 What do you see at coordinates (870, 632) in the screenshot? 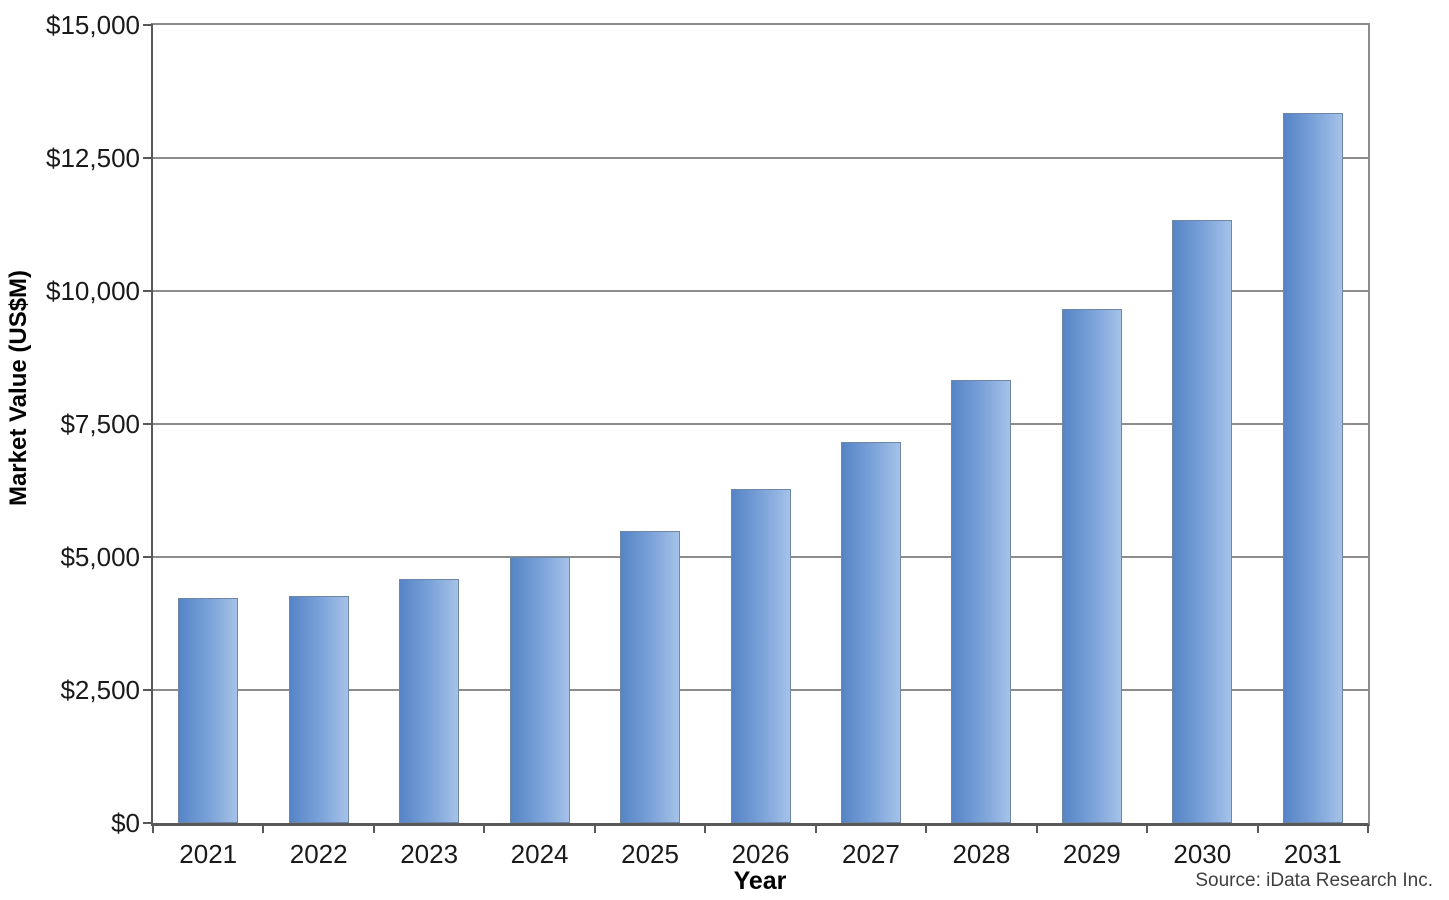
I see `bar-2027` at bounding box center [870, 632].